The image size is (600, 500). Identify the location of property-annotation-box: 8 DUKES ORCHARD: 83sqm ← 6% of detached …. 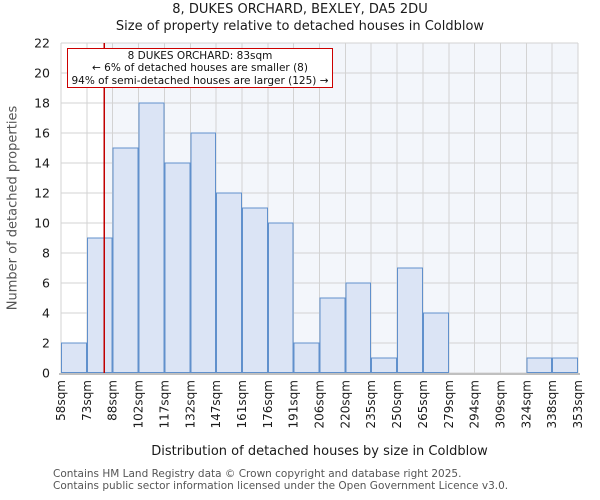
(200, 68).